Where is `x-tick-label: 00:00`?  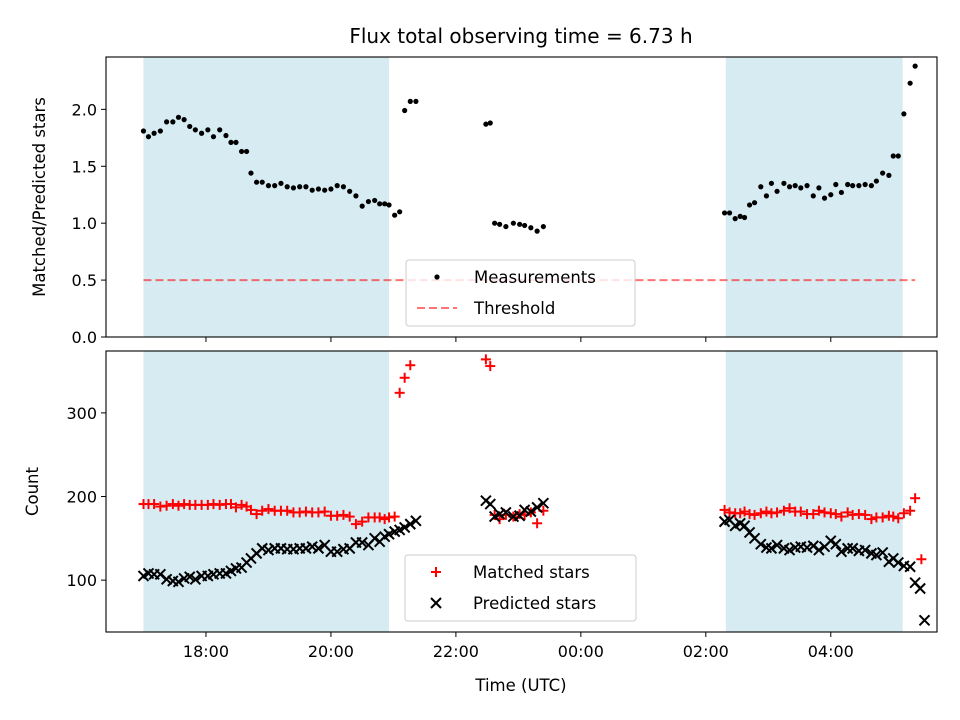
x-tick-label: 00:00 is located at coordinates (581, 651).